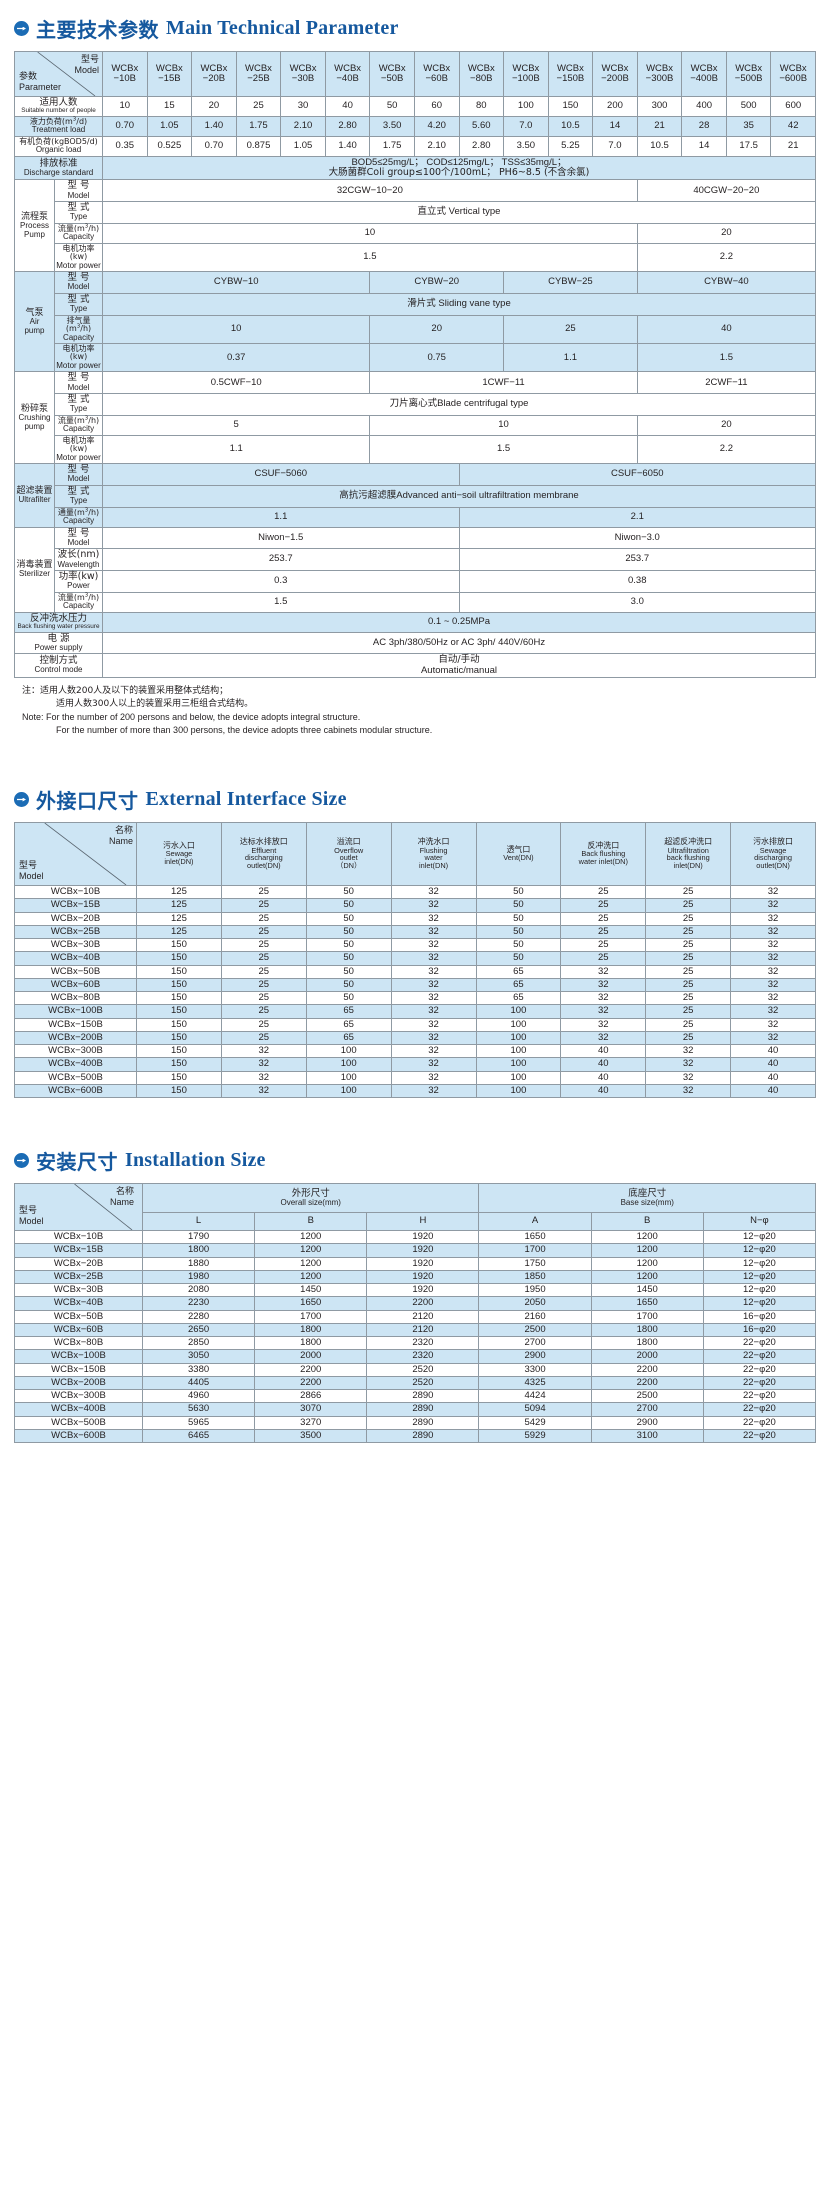 Image resolution: width=830 pixels, height=2204 pixels. I want to click on model-header-cell: WCBx −20B, so click(214, 74).